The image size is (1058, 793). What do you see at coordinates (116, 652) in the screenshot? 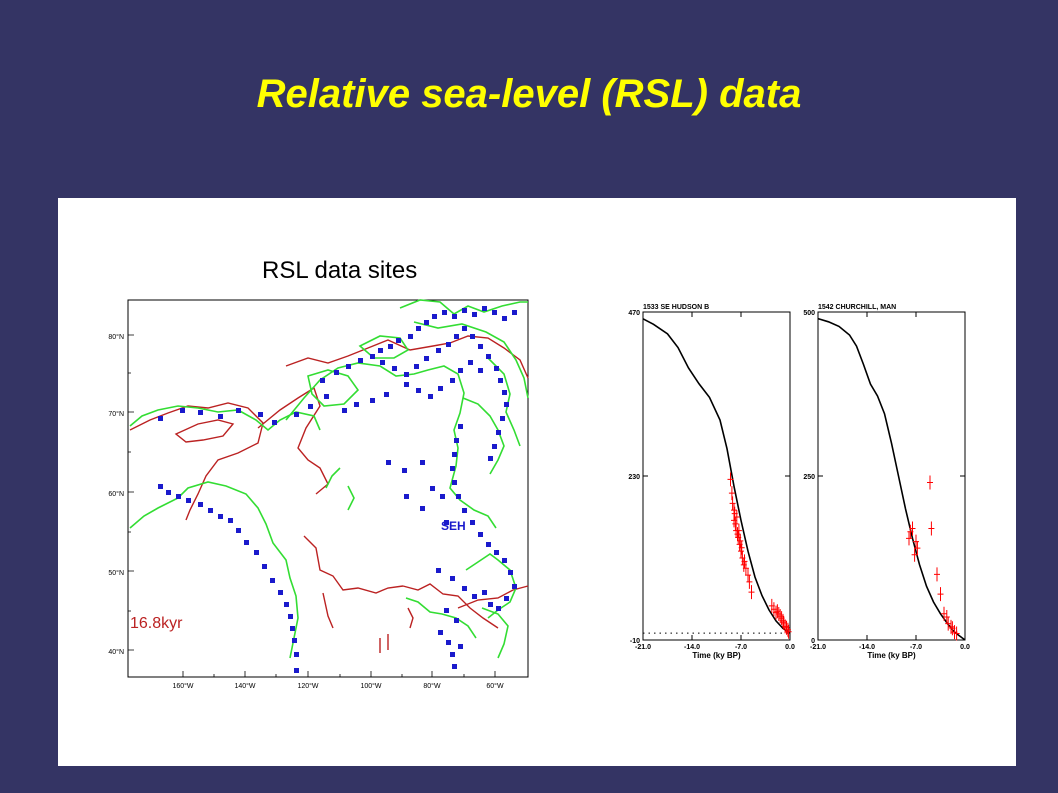
I see `lat-tick-40n: 40°N` at bounding box center [116, 652].